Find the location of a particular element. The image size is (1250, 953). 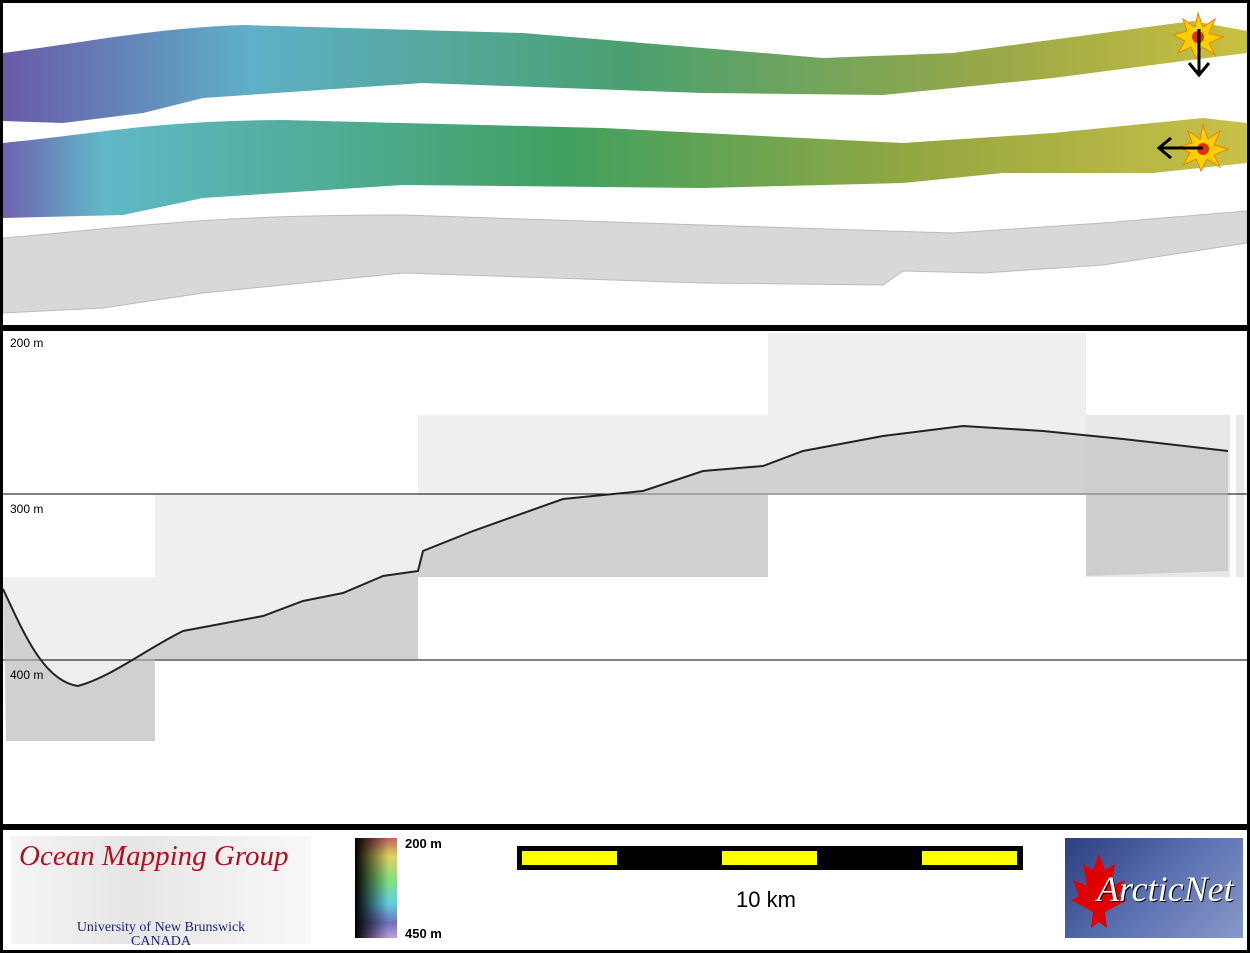

scale-label: 10 km is located at coordinates (766, 899).